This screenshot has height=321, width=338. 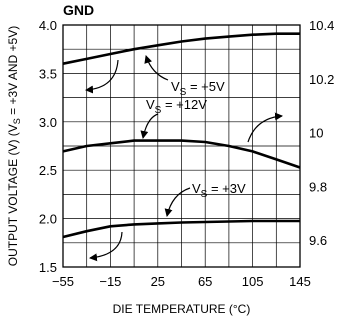 I want to click on series-label-vs5: VS = +5V, so click(x=198, y=88).